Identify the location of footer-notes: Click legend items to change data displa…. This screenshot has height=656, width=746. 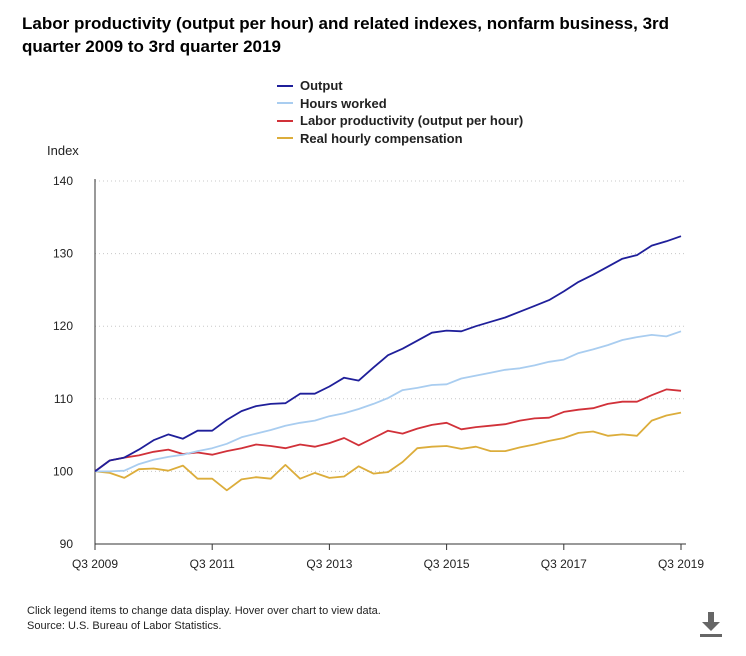
(204, 619).